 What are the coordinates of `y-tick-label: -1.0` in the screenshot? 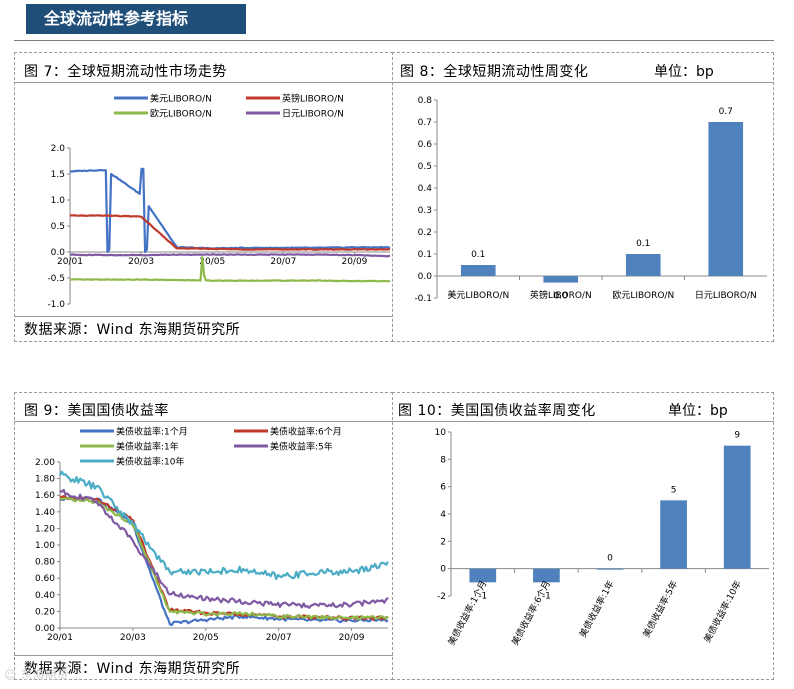 It's located at (56, 305).